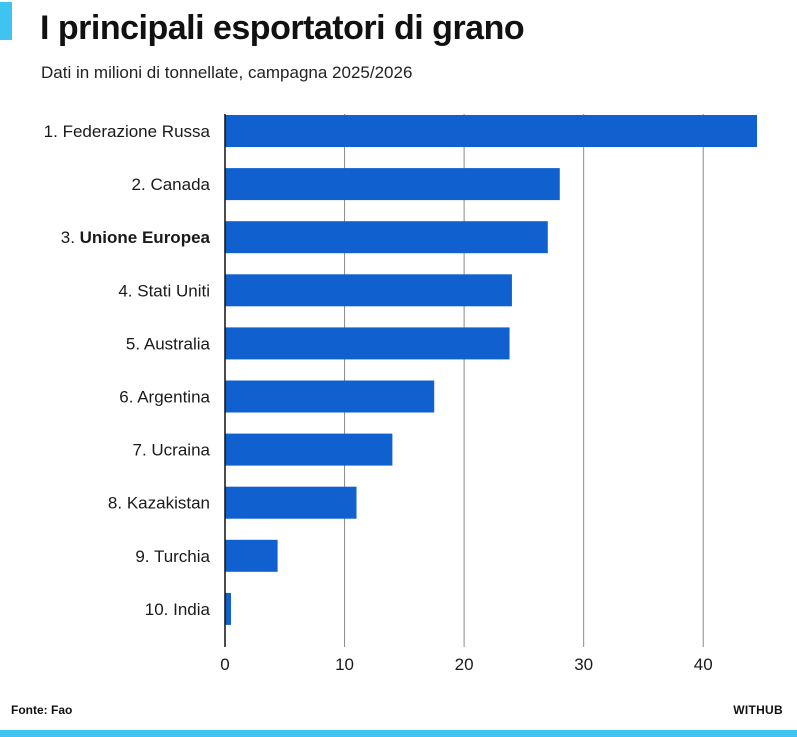 This screenshot has width=797, height=737. What do you see at coordinates (6, 21) in the screenshot?
I see `accent-bar-left` at bounding box center [6, 21].